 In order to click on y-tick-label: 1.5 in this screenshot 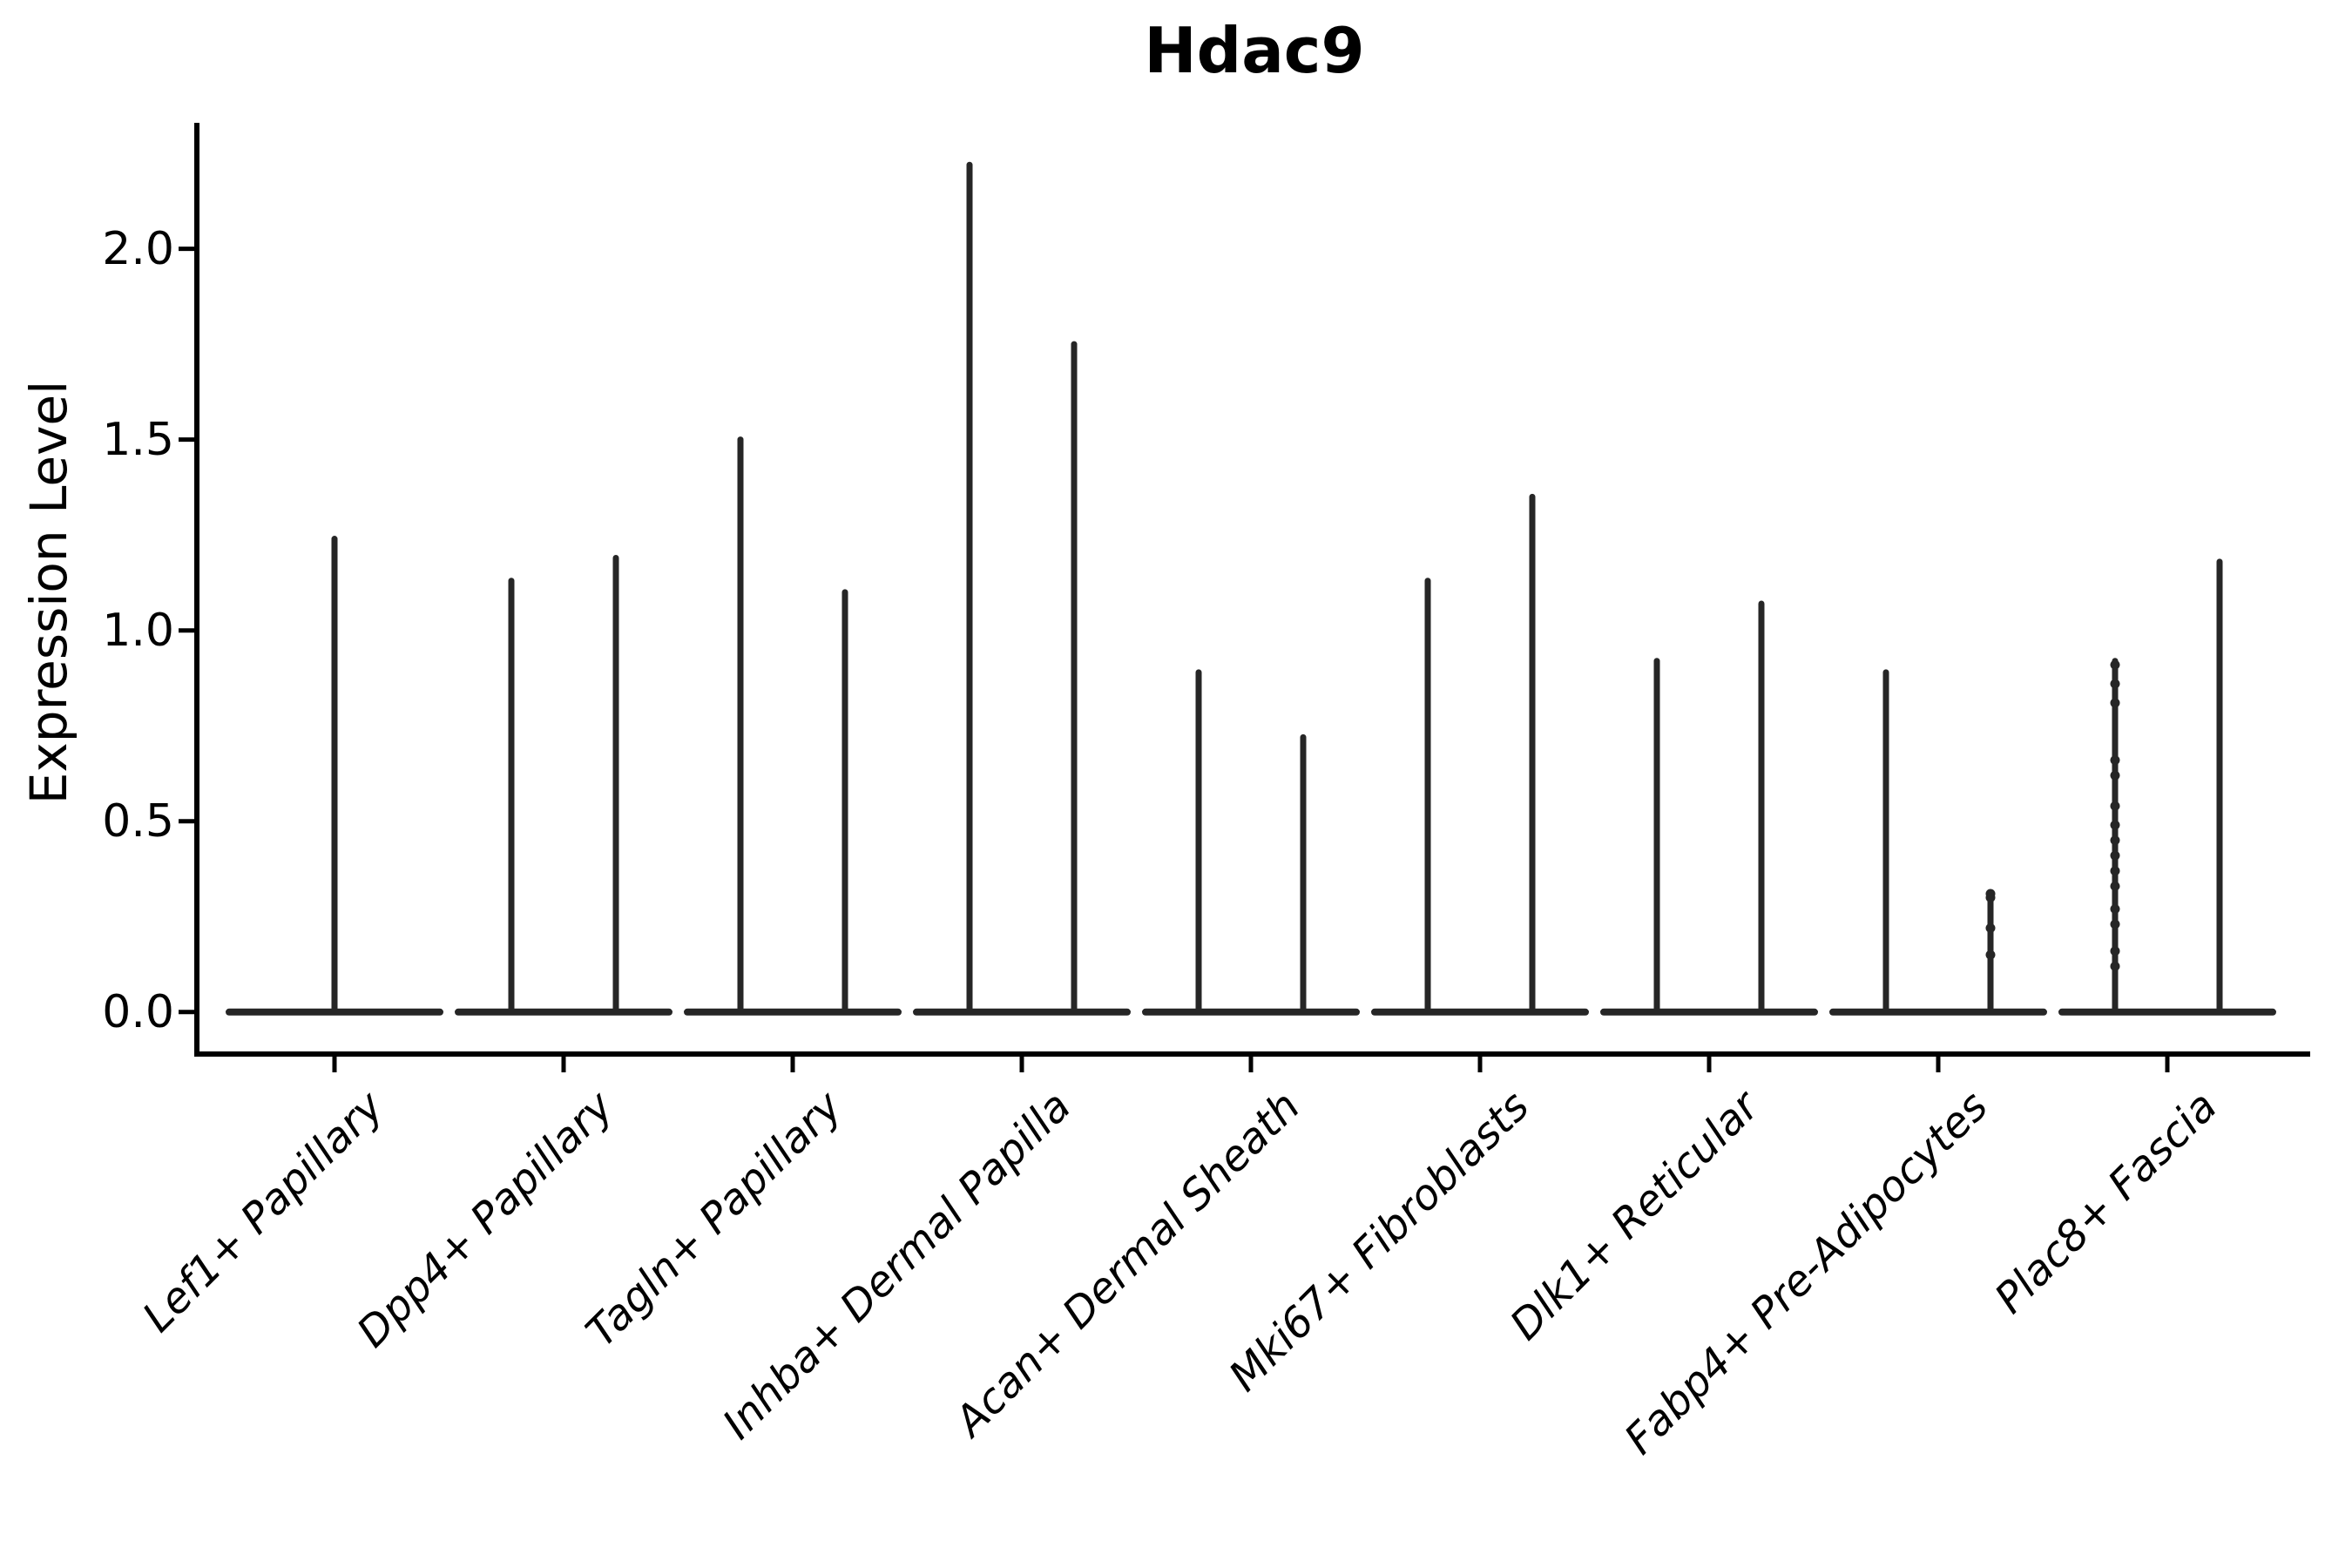, I will do `click(138, 439)`.